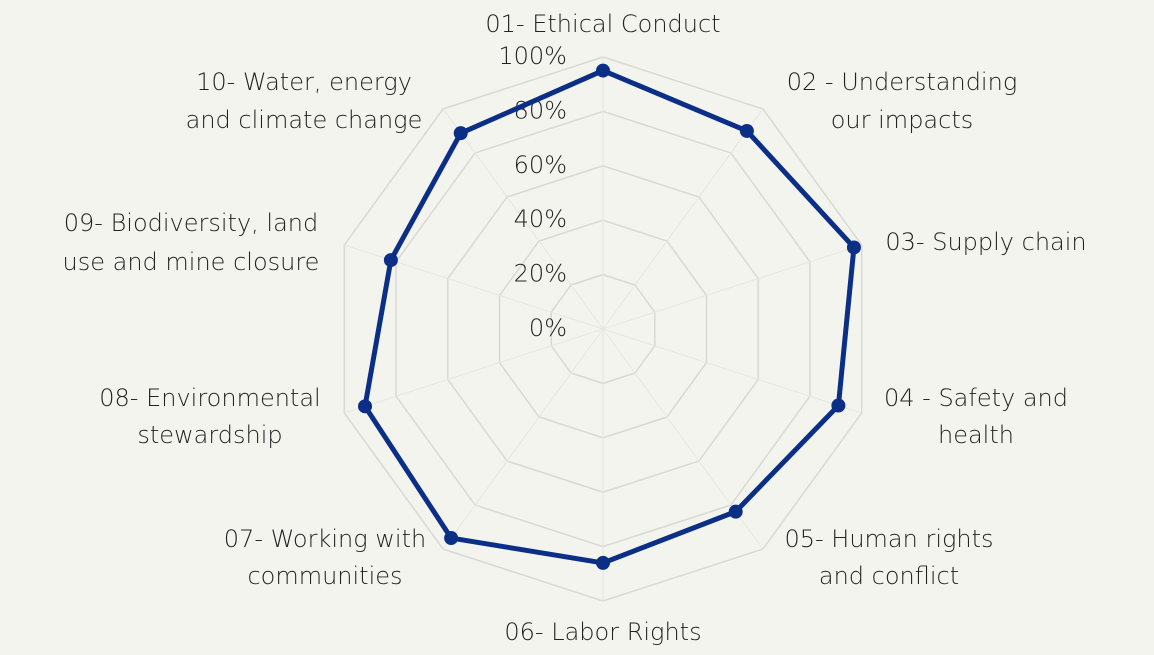 Image resolution: width=1154 pixels, height=655 pixels. Describe the element at coordinates (191, 262) in the screenshot. I see `category-label: use and mine closure` at that location.